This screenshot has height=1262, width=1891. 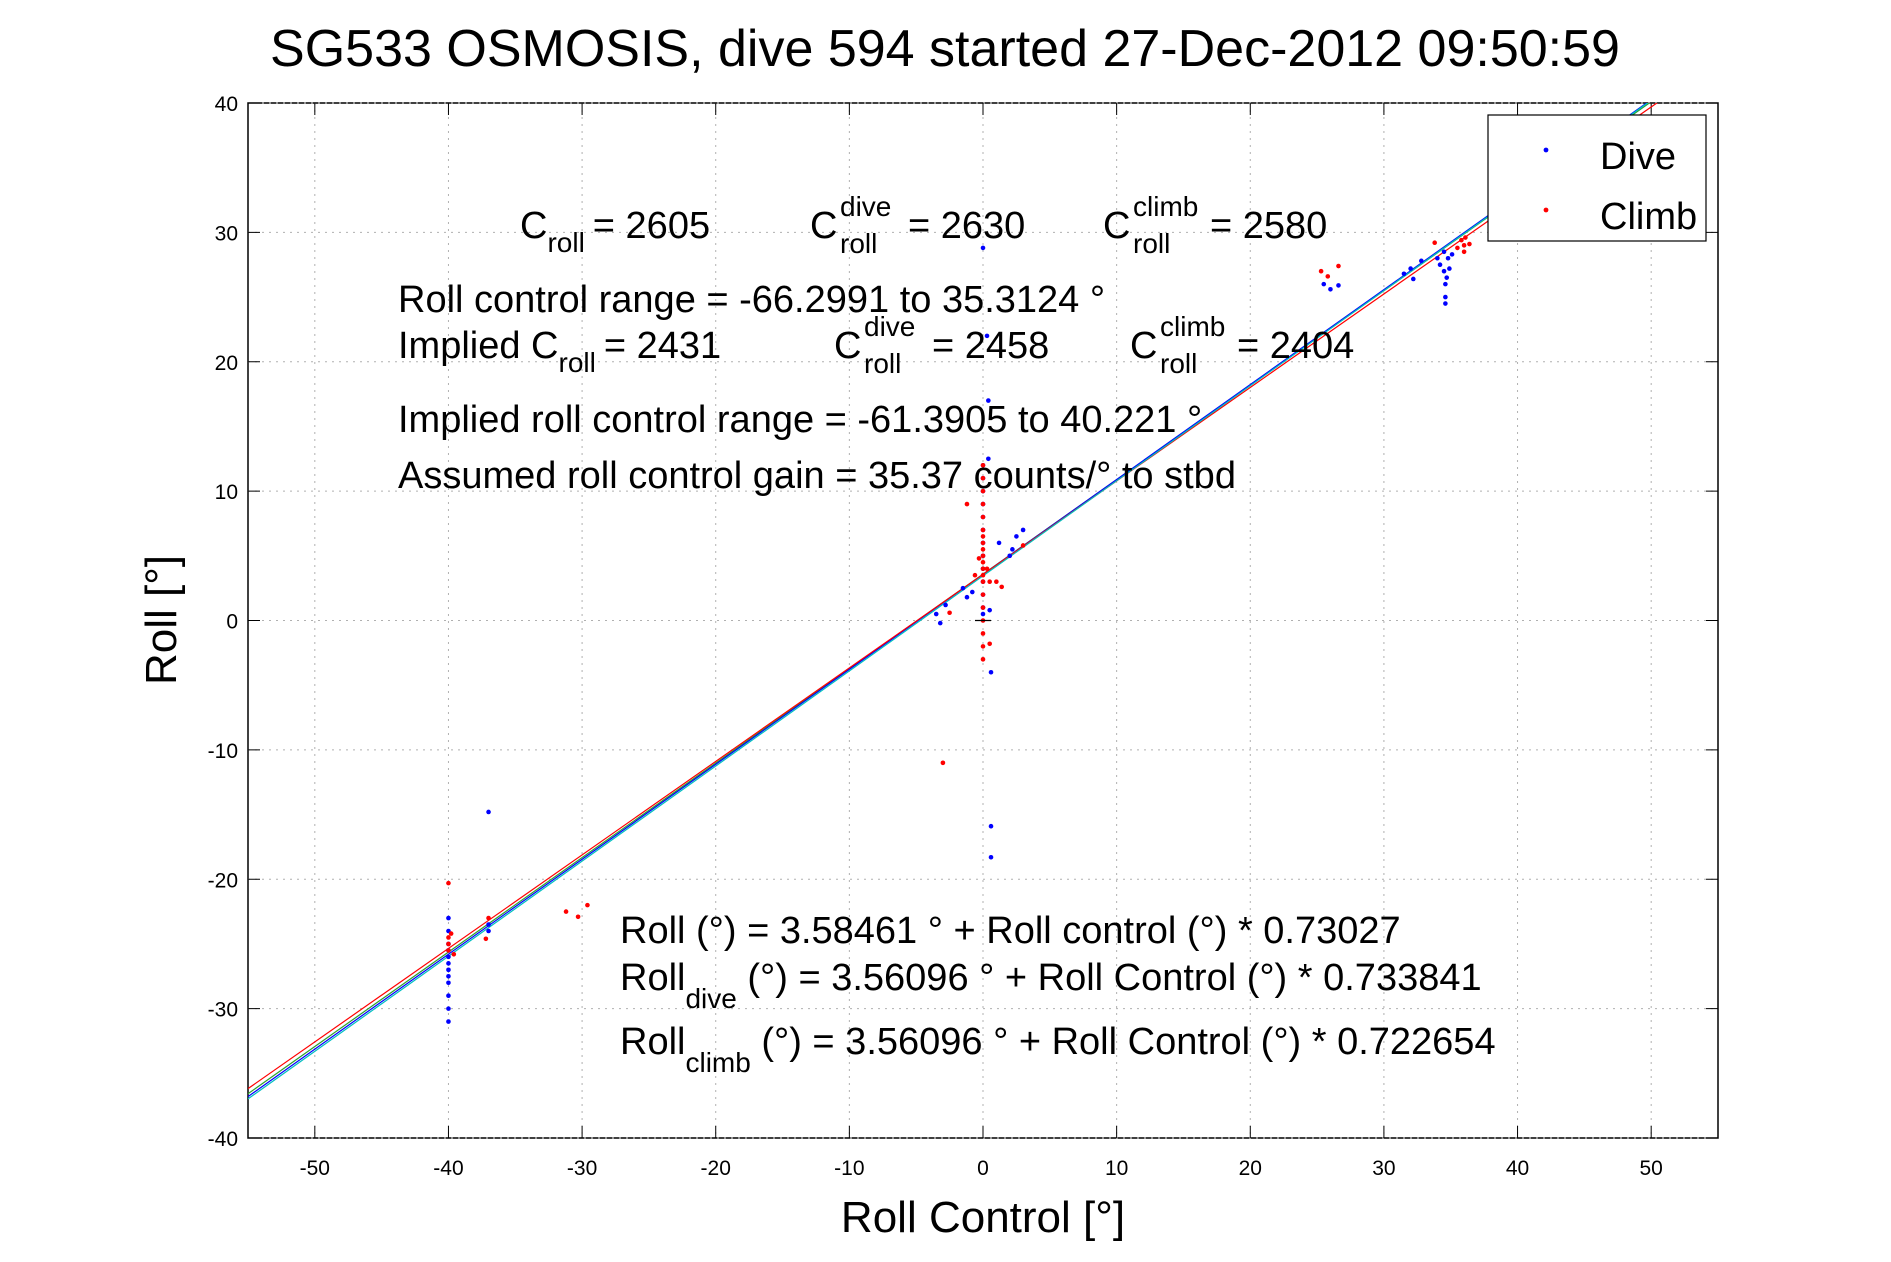 What do you see at coordinates (232, 622) in the screenshot?
I see `y-tick-label: 0` at bounding box center [232, 622].